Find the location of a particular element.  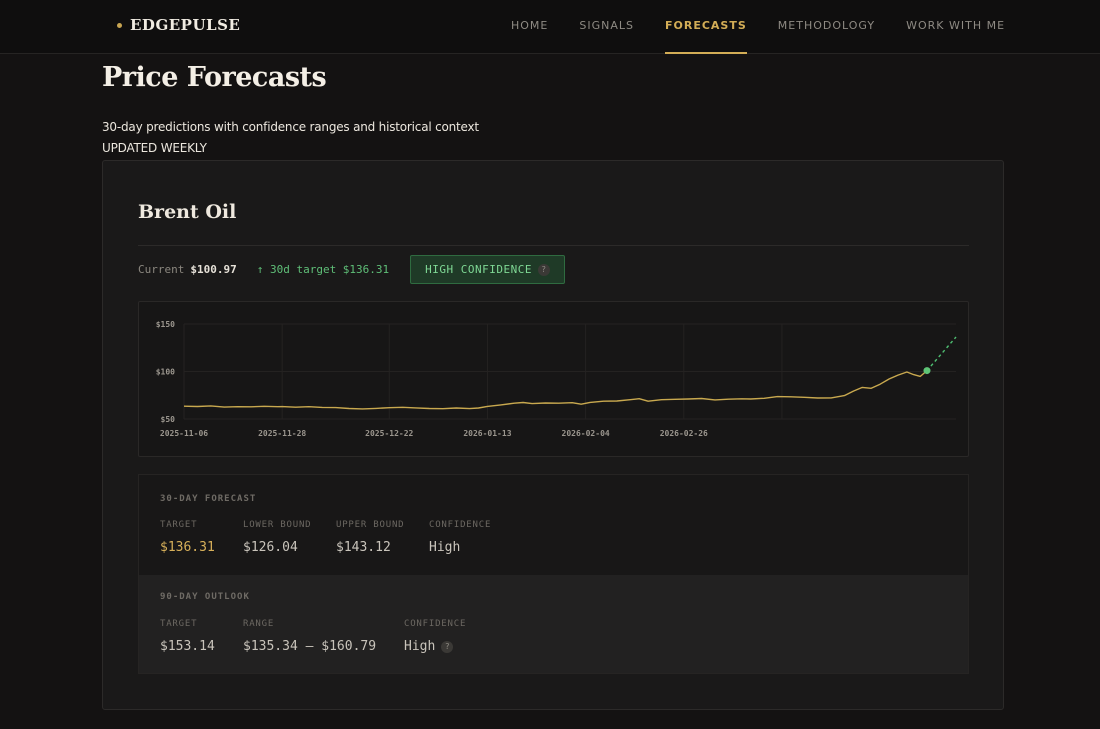

x-tick-label: 2026-02-04 is located at coordinates (586, 433).